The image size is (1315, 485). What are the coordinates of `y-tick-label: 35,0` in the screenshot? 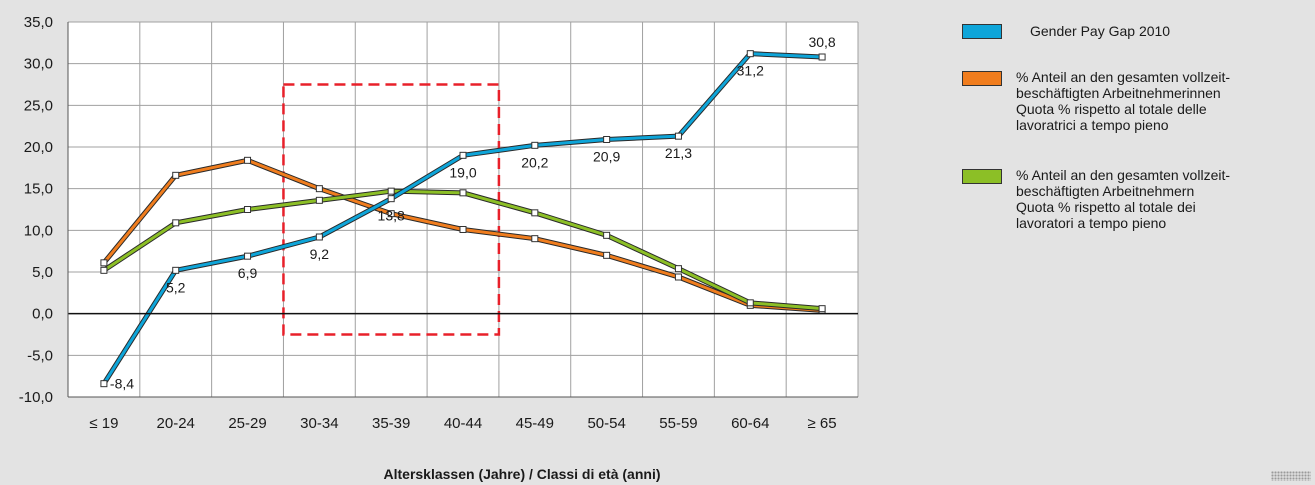 It's located at (38, 22).